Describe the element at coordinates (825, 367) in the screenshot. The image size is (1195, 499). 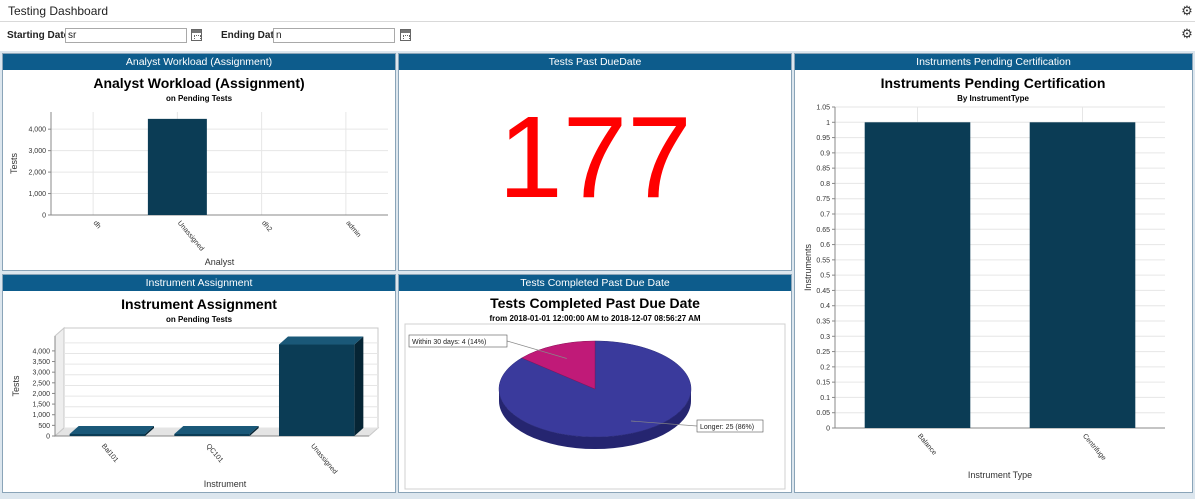
I see `y-tick-label: 0.2` at that location.